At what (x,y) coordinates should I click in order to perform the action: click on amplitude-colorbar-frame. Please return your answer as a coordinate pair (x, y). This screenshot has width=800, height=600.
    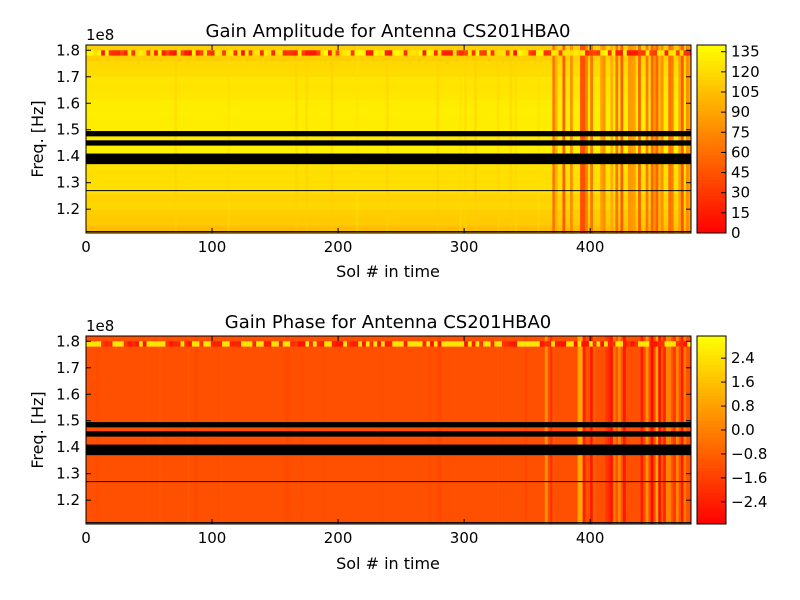
    Looking at the image, I should click on (711, 139).